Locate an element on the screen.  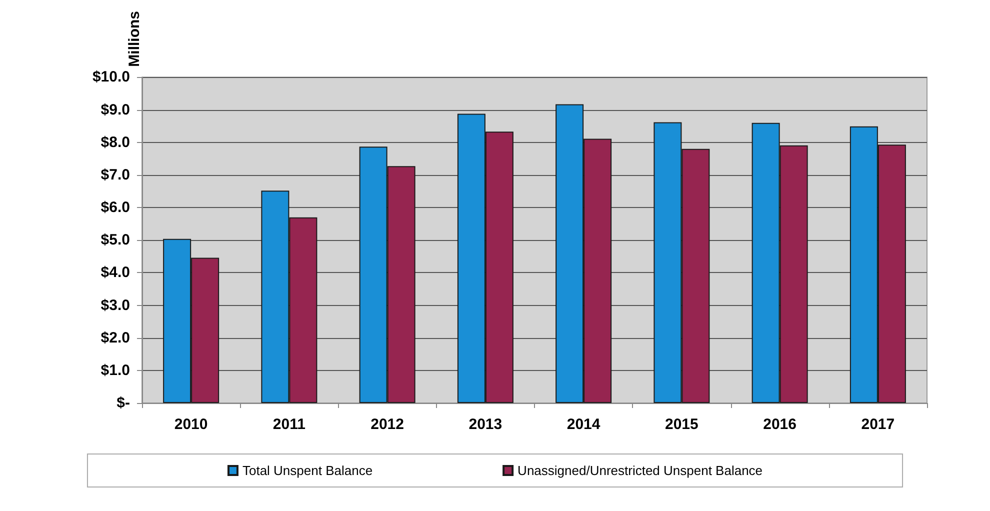
x-tick-label: 2012 is located at coordinates (387, 424).